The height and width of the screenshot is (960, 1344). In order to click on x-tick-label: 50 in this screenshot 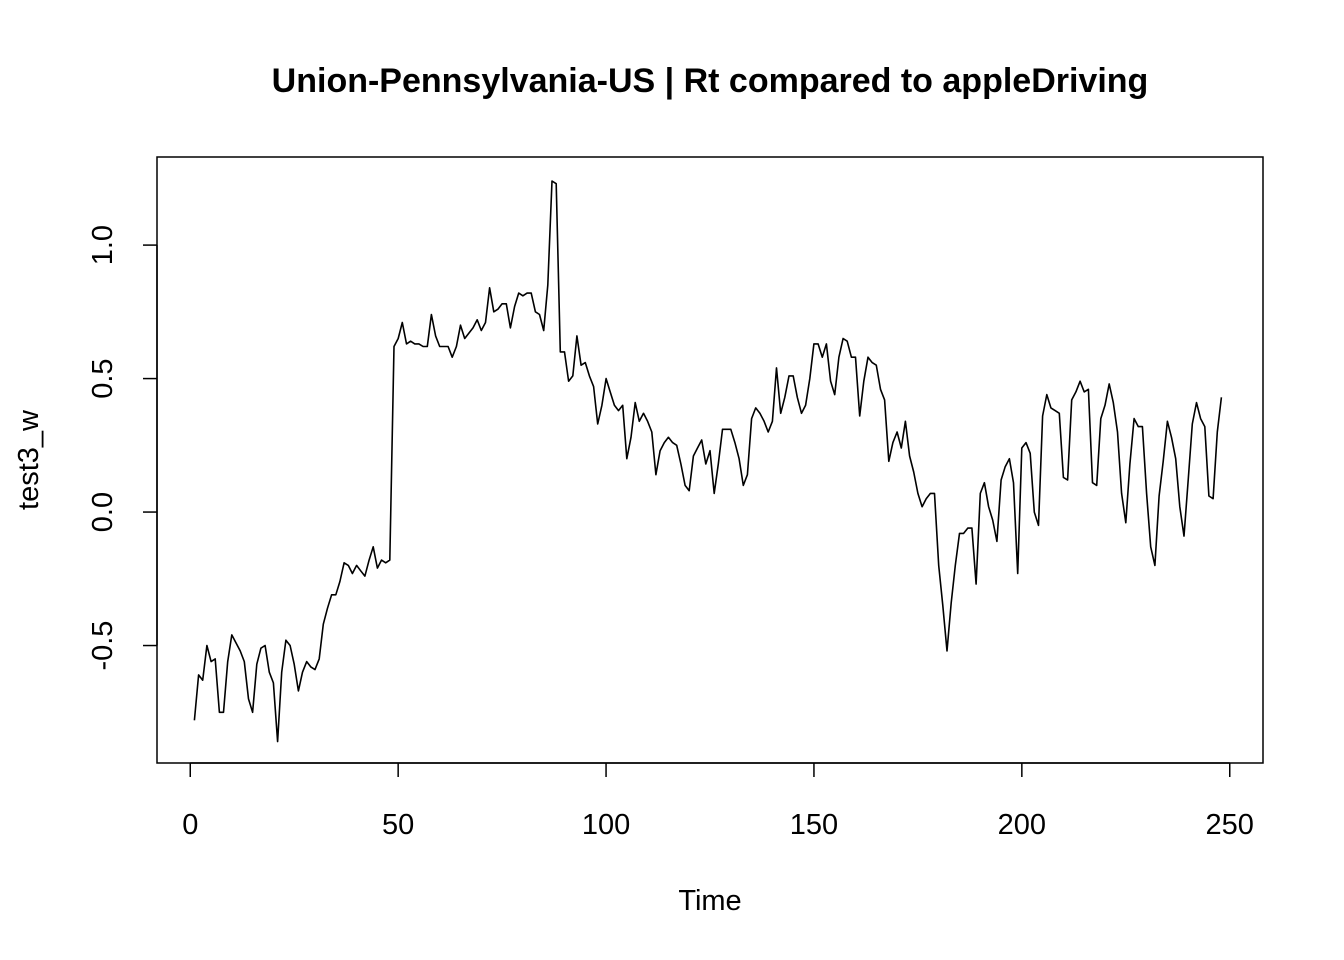, I will do `click(398, 825)`.